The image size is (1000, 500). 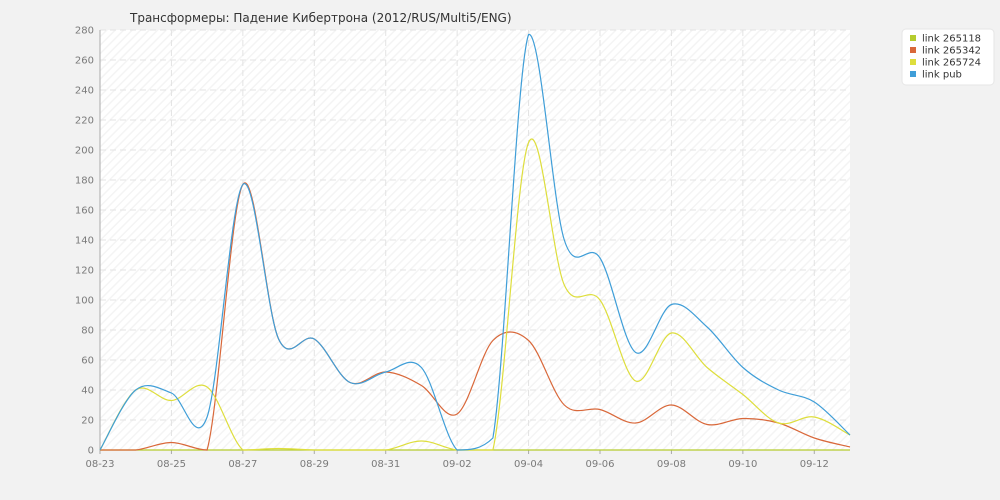 I want to click on x-tick-label: 08-27, so click(x=242, y=464).